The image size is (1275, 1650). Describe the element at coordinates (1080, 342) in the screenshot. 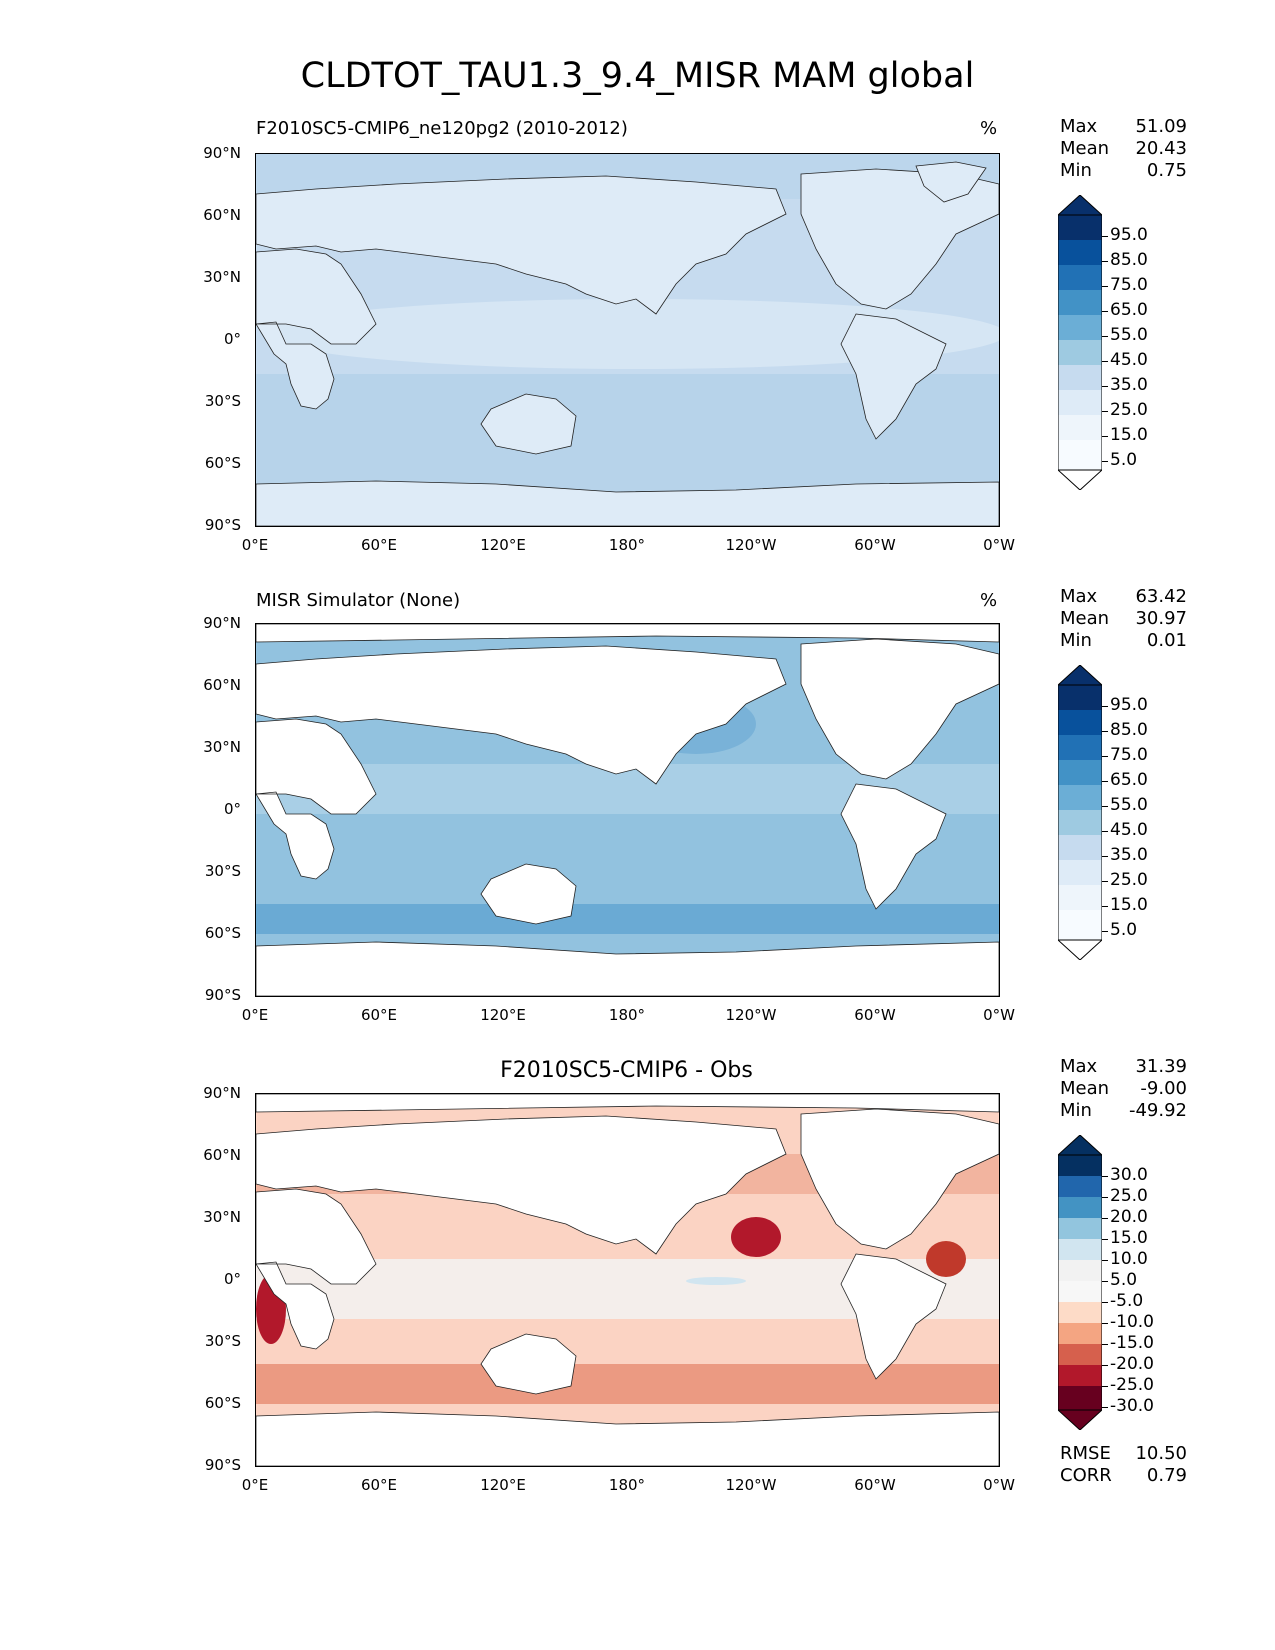

I see `panel1-colorbar` at that location.